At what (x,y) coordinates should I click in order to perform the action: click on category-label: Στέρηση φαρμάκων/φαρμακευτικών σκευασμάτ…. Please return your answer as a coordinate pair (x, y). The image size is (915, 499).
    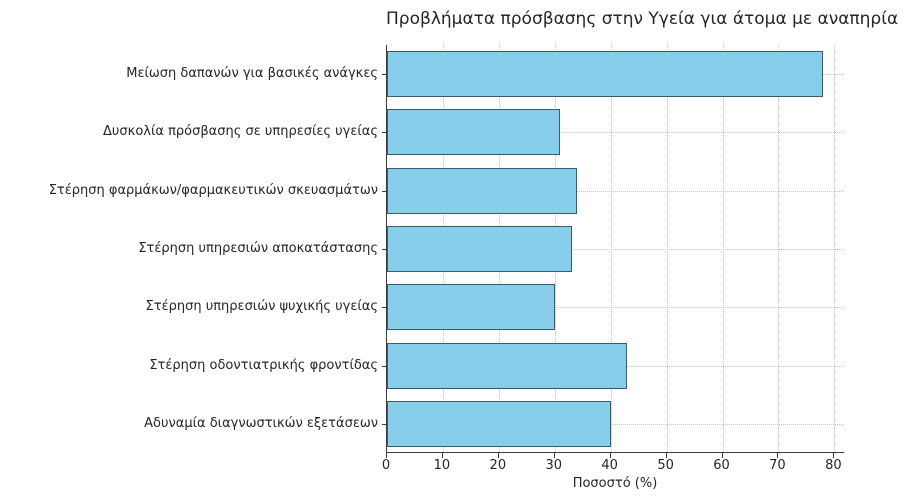
    Looking at the image, I should click on (213, 190).